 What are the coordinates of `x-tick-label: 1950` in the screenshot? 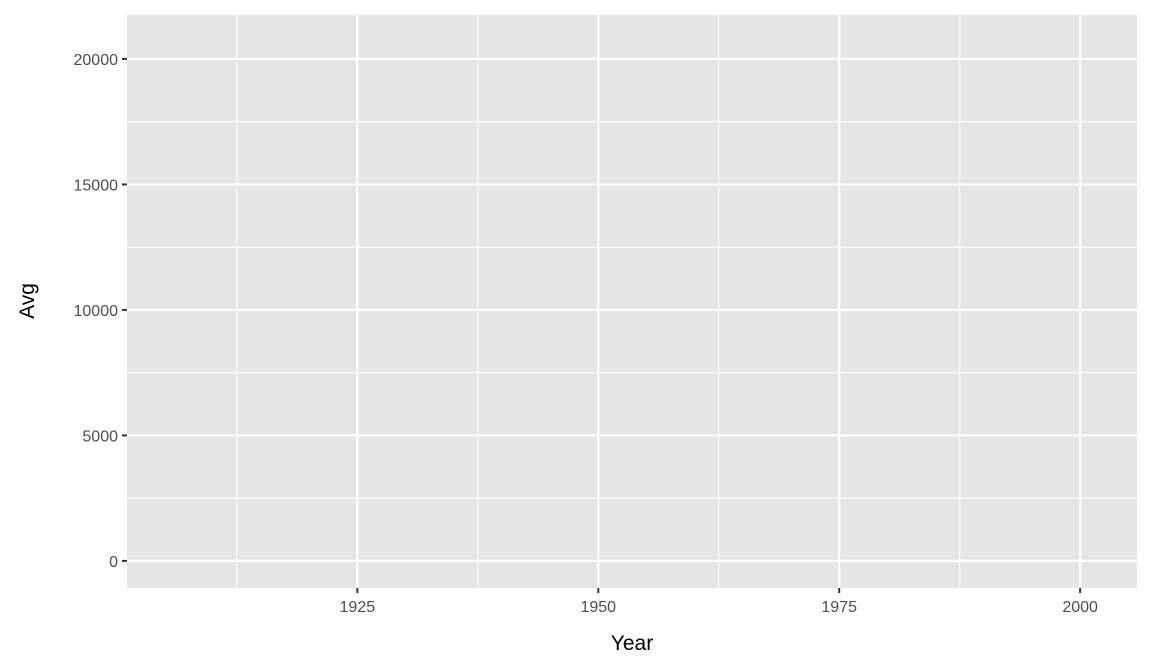 It's located at (598, 607).